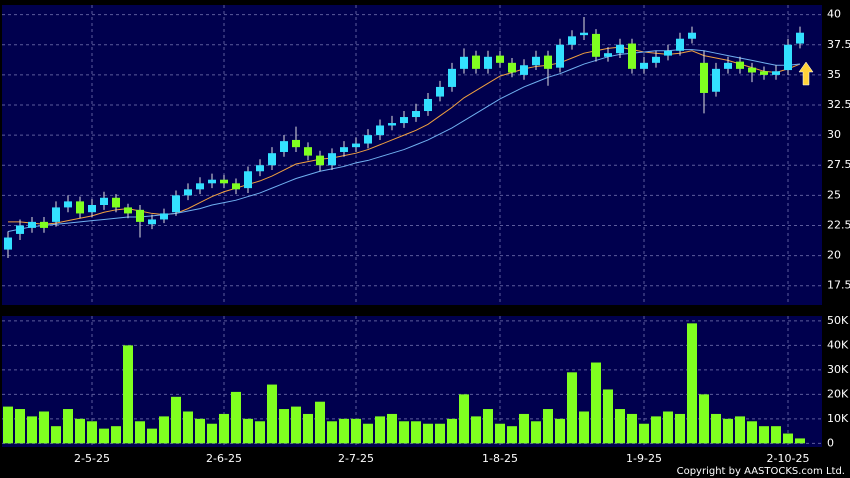 This screenshot has width=850, height=478. Describe the element at coordinates (500, 458) in the screenshot. I see `x-tick-label: 1-8-25` at that location.